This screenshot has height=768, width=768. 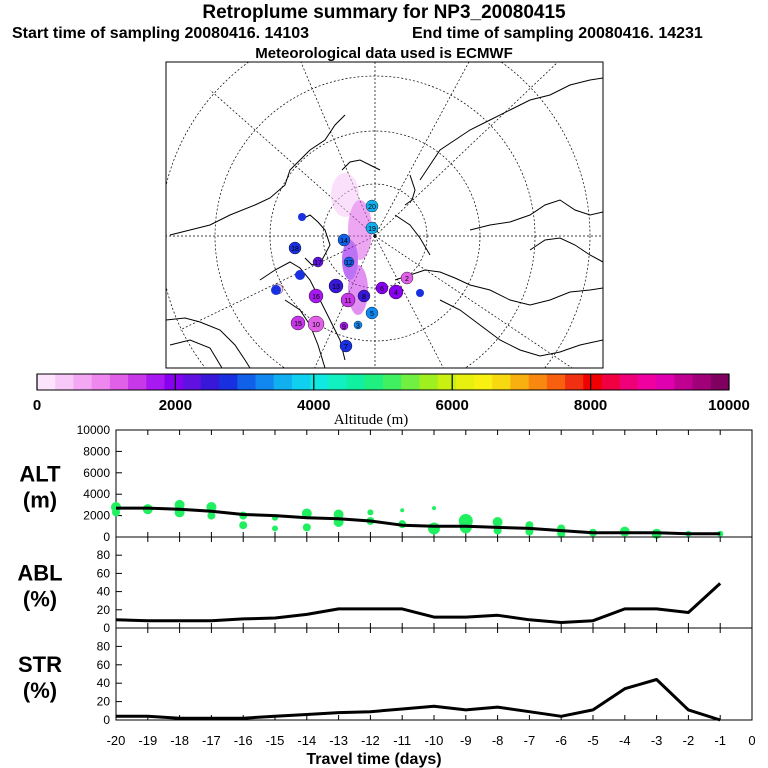 I want to click on x-tick-label: 0, so click(x=751, y=740).